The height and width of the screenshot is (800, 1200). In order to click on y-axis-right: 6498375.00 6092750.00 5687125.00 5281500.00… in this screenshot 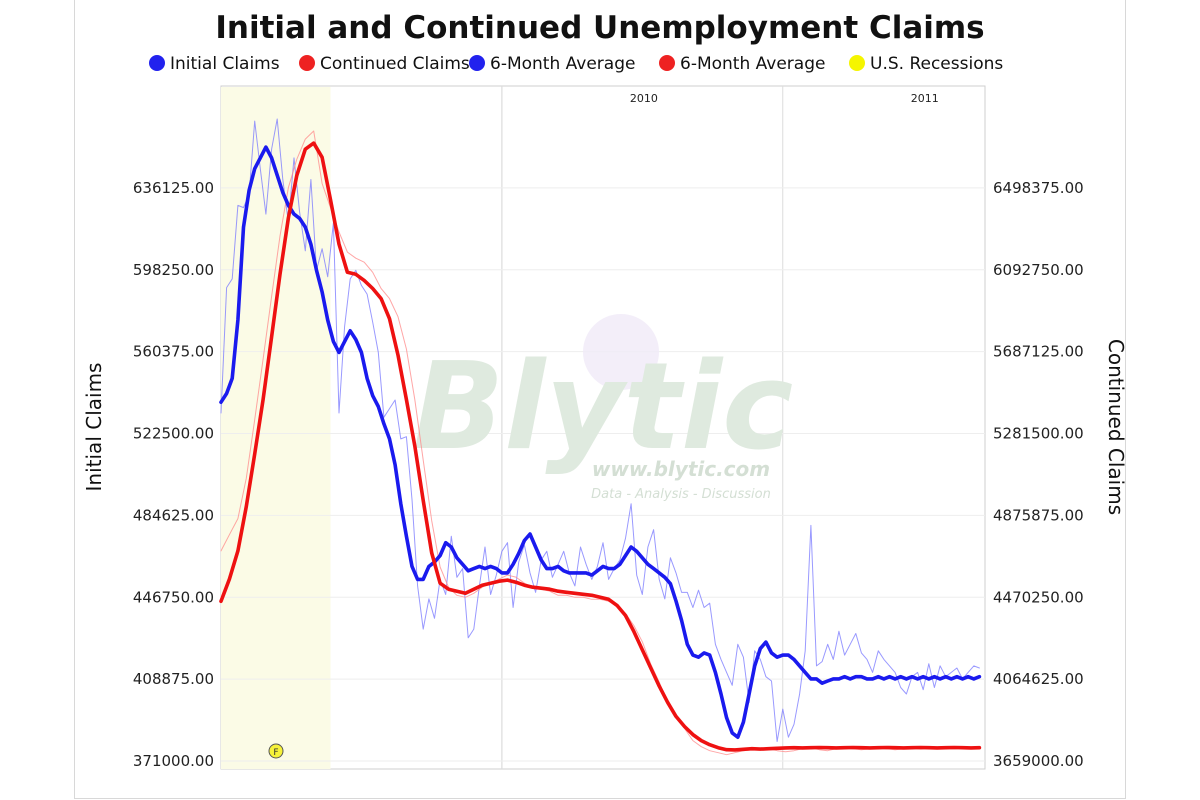, I will do `click(1038, 474)`.